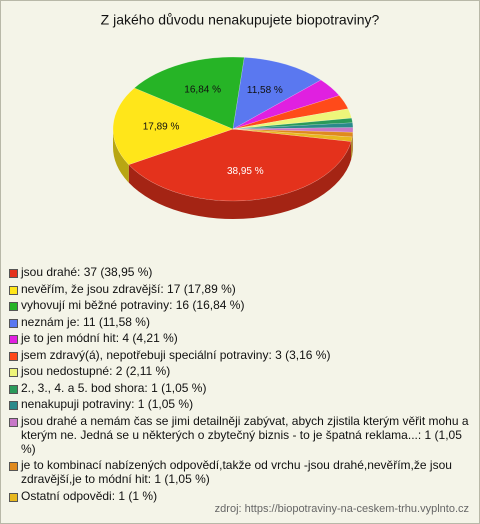  I want to click on slice-label: 16,84 %, so click(202, 89).